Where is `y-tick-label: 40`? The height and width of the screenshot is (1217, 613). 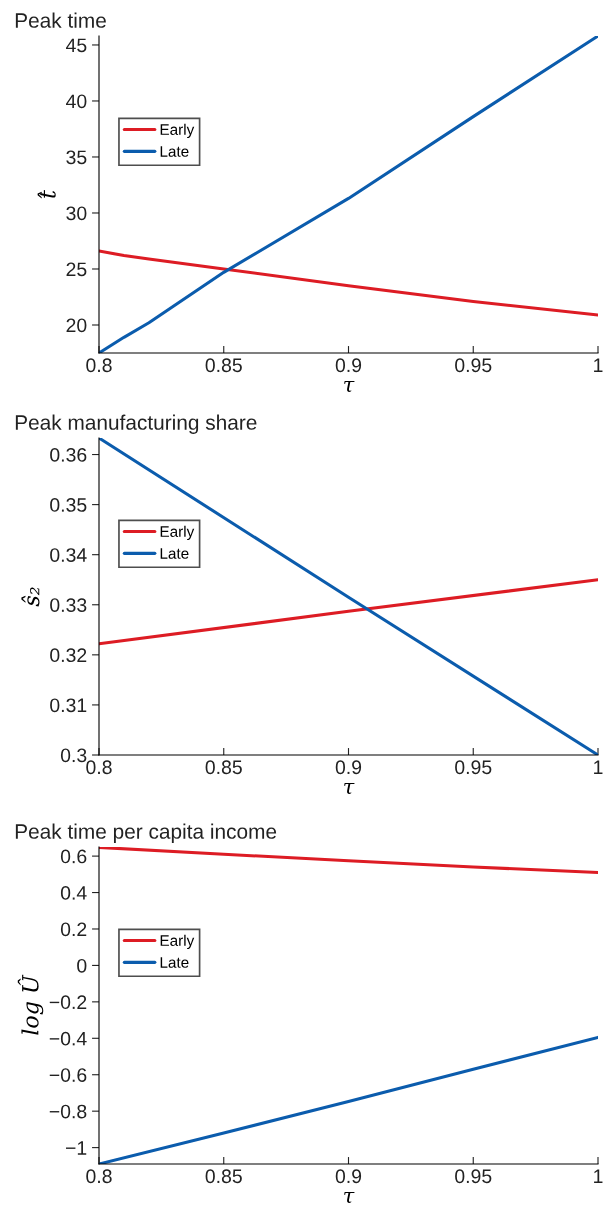 y-tick-label: 40 is located at coordinates (76, 101).